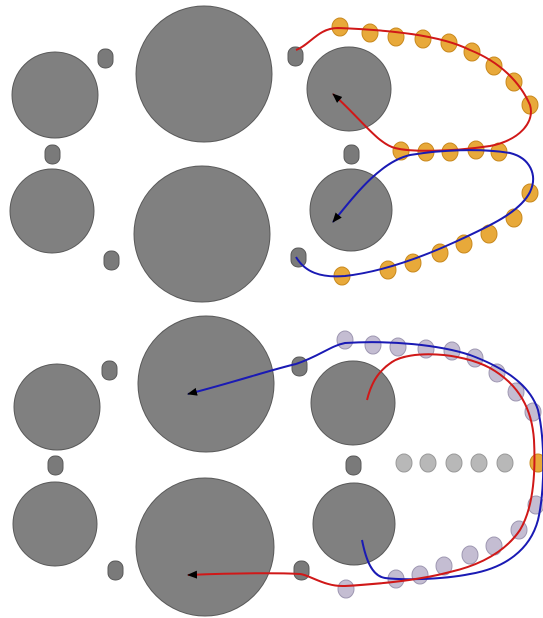 This screenshot has width=543, height=618. I want to click on top-left-lower-circle, so click(52, 211).